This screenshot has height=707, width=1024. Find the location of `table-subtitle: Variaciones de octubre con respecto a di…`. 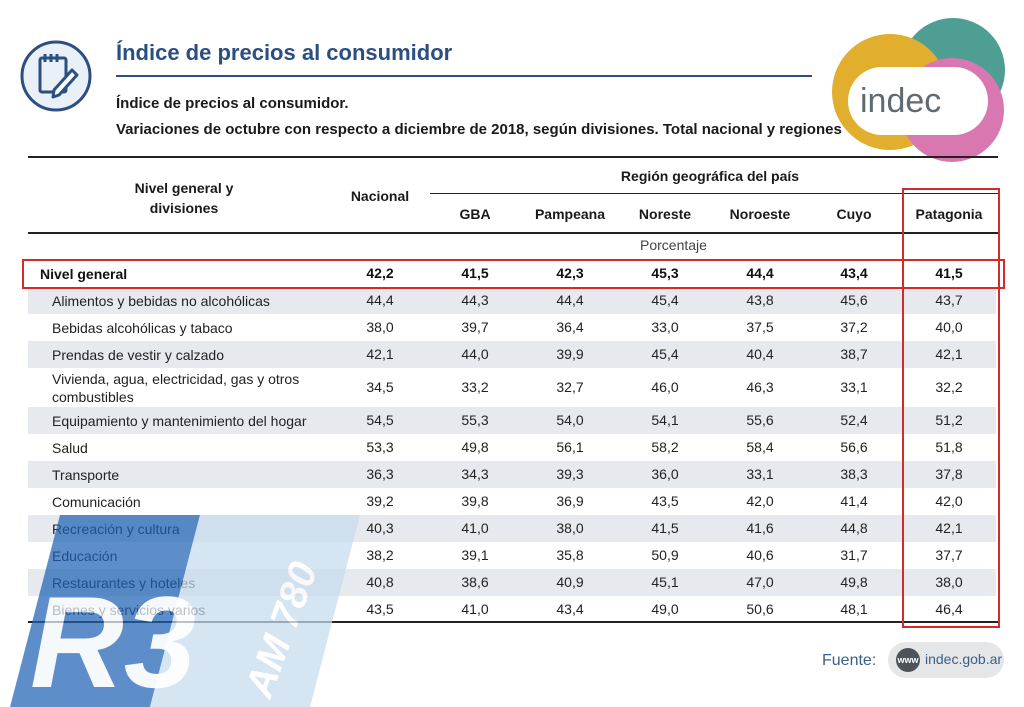

table-subtitle: Variaciones de octubre con respecto a di… is located at coordinates (479, 129).